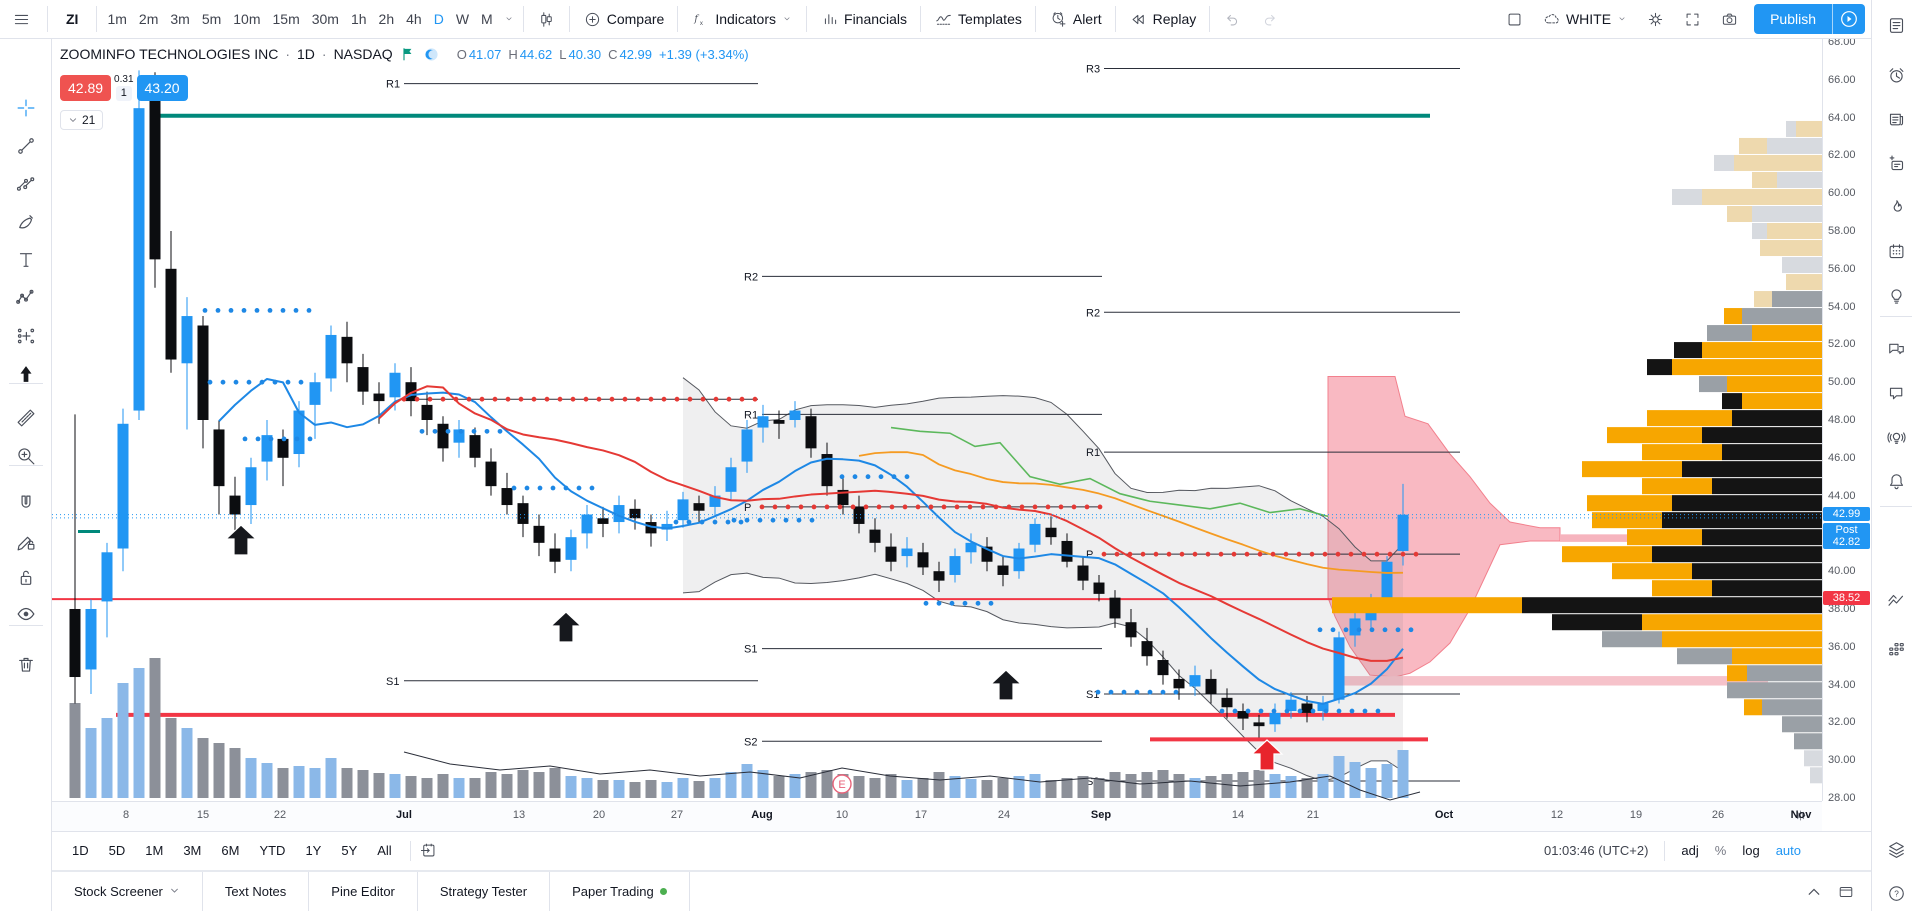 The width and height of the screenshot is (1919, 911). I want to click on clock-label: 01:03:46 (UTC+2), so click(1596, 850).